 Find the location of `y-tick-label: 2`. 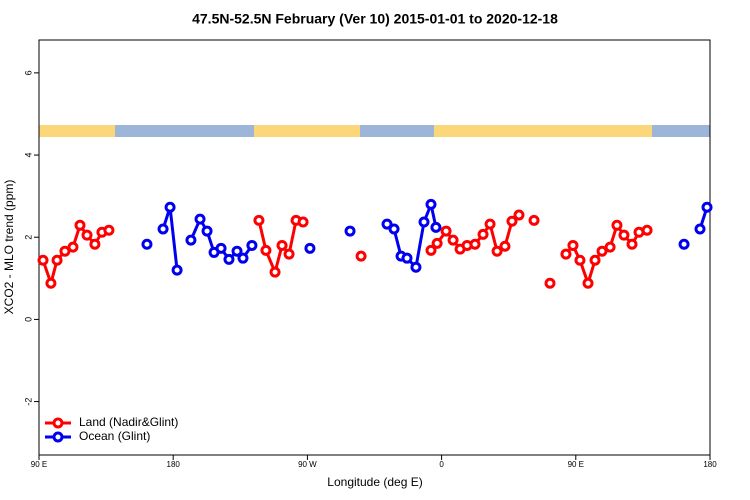

y-tick-label: 2 is located at coordinates (28, 237).